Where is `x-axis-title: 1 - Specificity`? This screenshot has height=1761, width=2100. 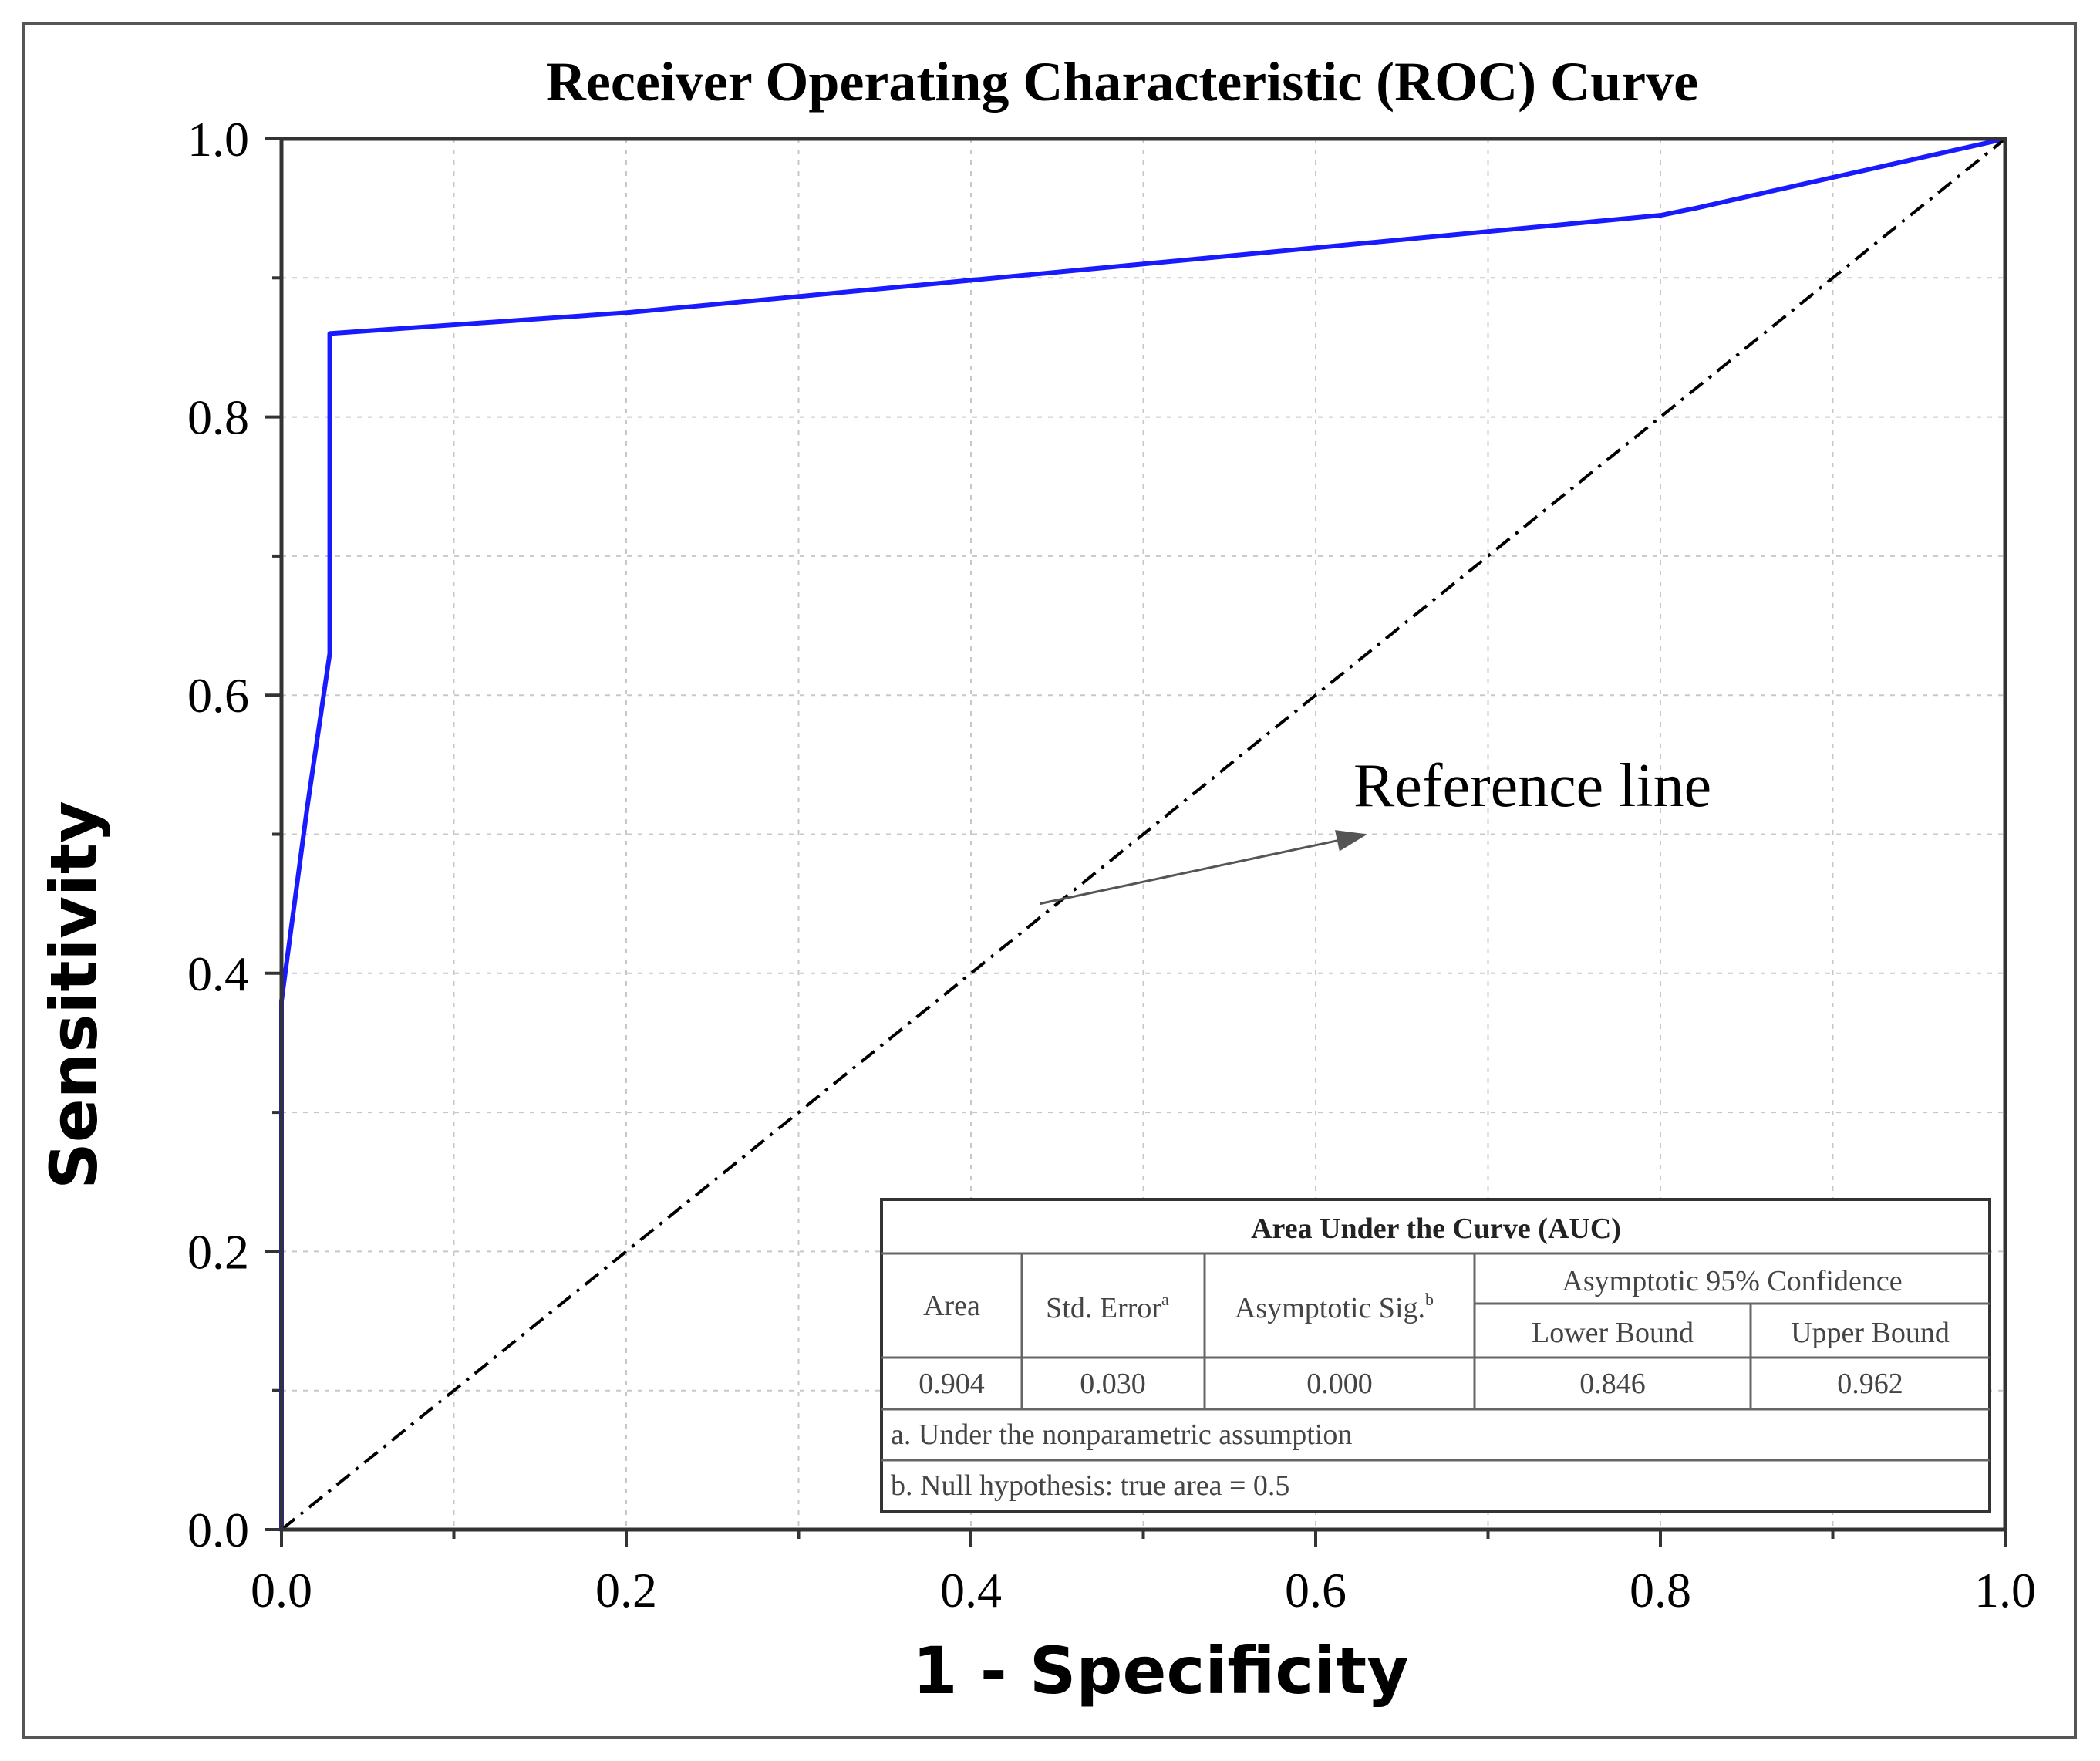 x-axis-title: 1 - Specificity is located at coordinates (1160, 1671).